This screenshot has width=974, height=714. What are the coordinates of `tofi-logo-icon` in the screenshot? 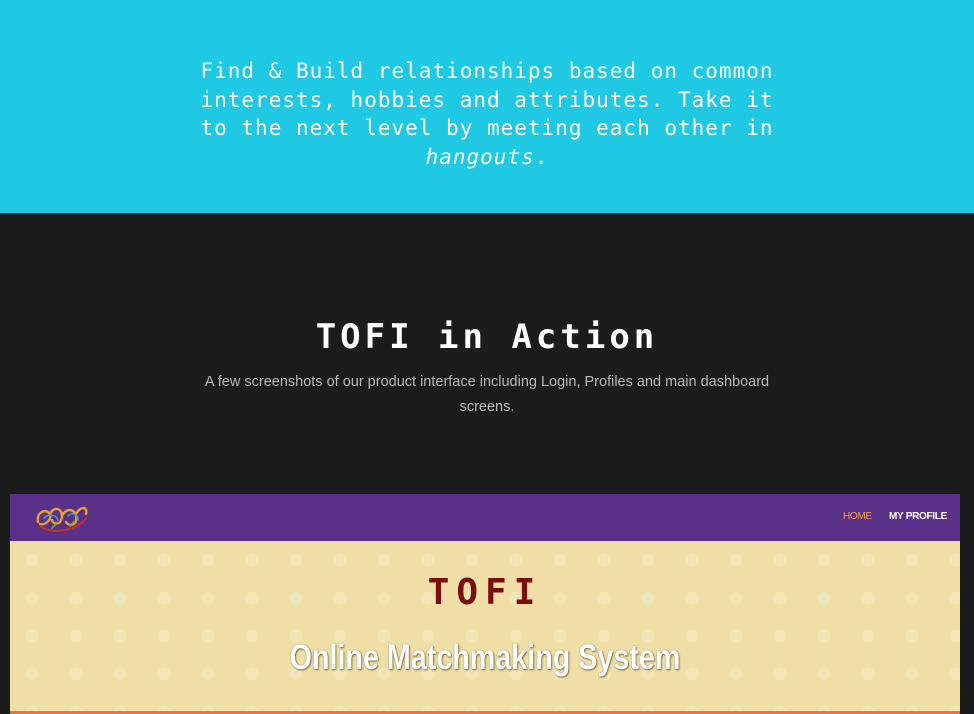 It's located at (62, 519).